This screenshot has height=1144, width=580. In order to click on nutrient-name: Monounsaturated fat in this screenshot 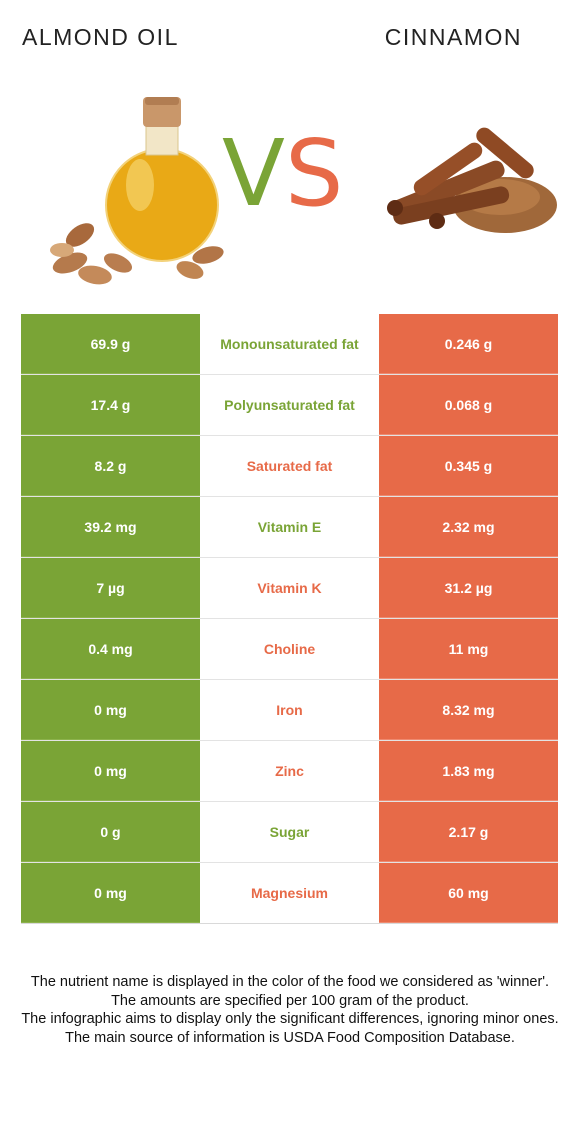, I will do `click(289, 344)`.